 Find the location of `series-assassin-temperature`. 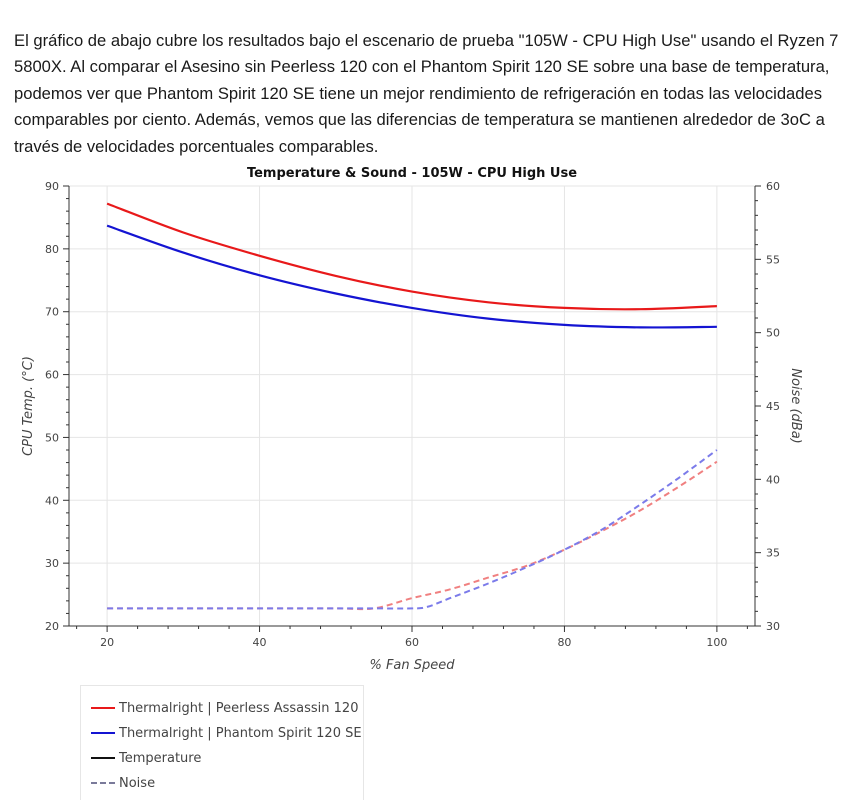

series-assassin-temperature is located at coordinates (411, 256).